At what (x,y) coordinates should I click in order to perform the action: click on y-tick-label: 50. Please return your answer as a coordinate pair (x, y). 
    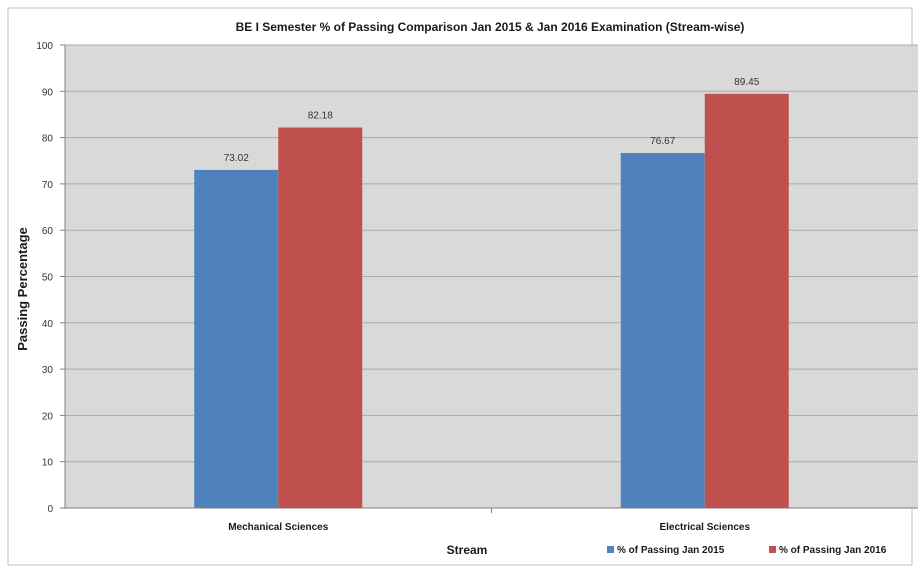
    Looking at the image, I should click on (48, 278).